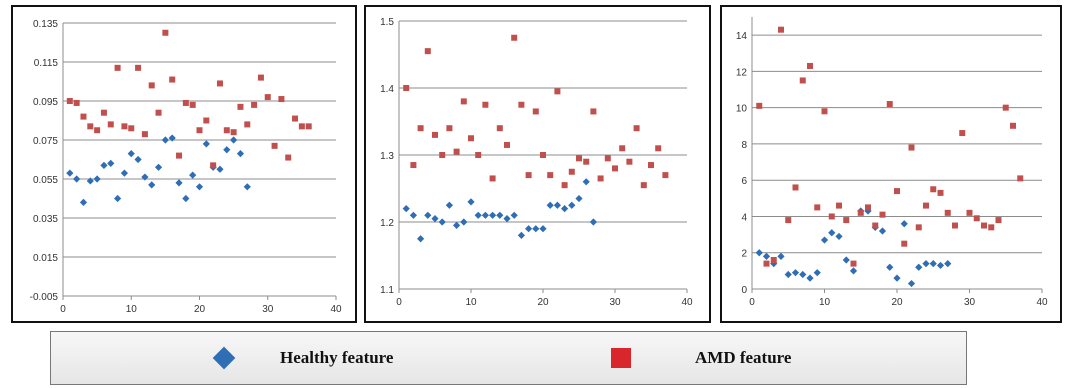 This screenshot has height=388, width=1071. I want to click on red-square-marker-icon, so click(621, 358).